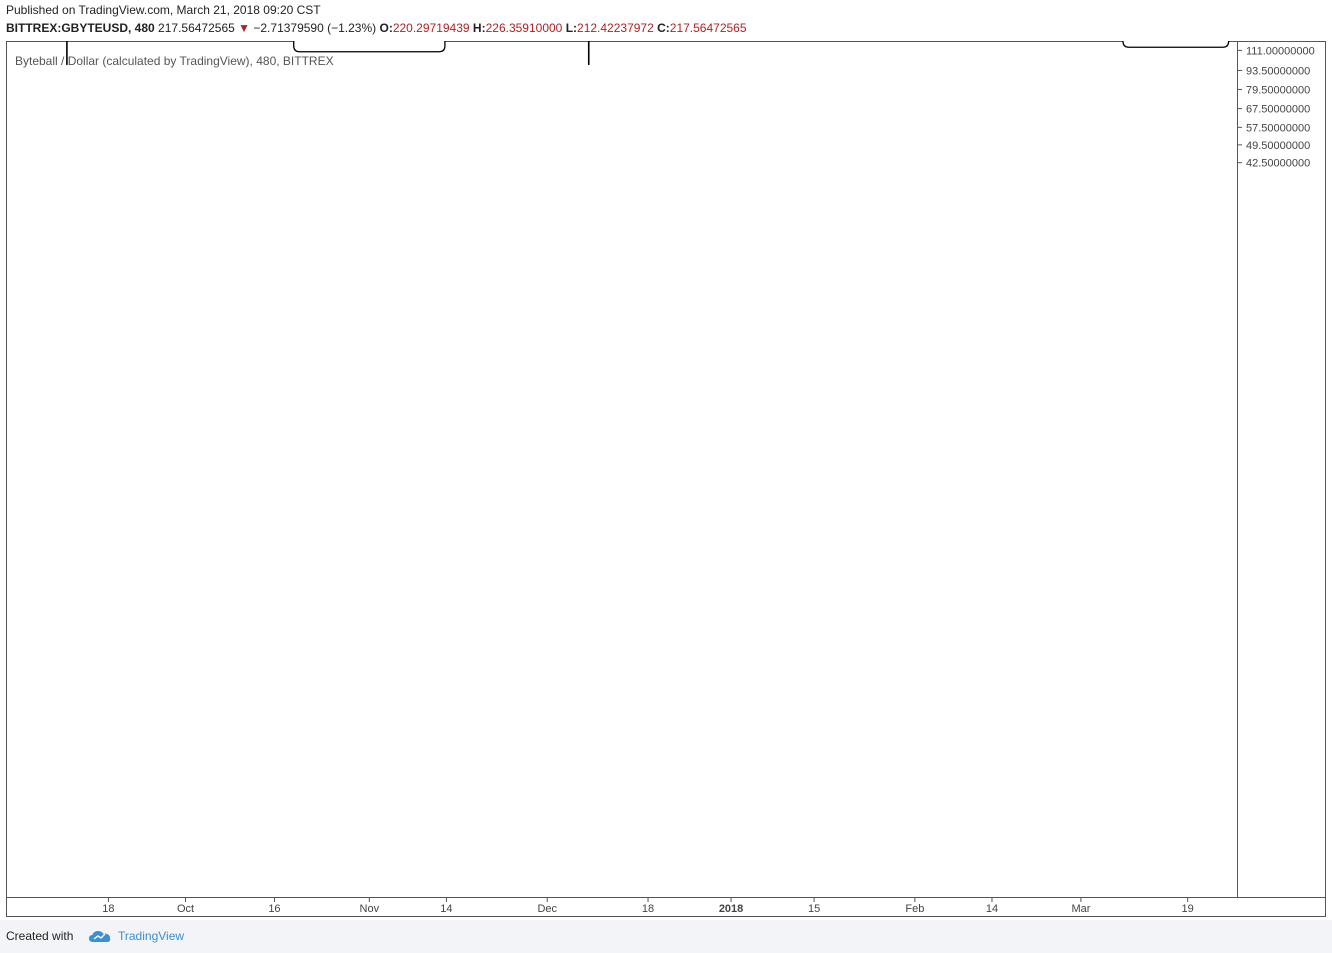  I want to click on close-label: C:, so click(663, 28).